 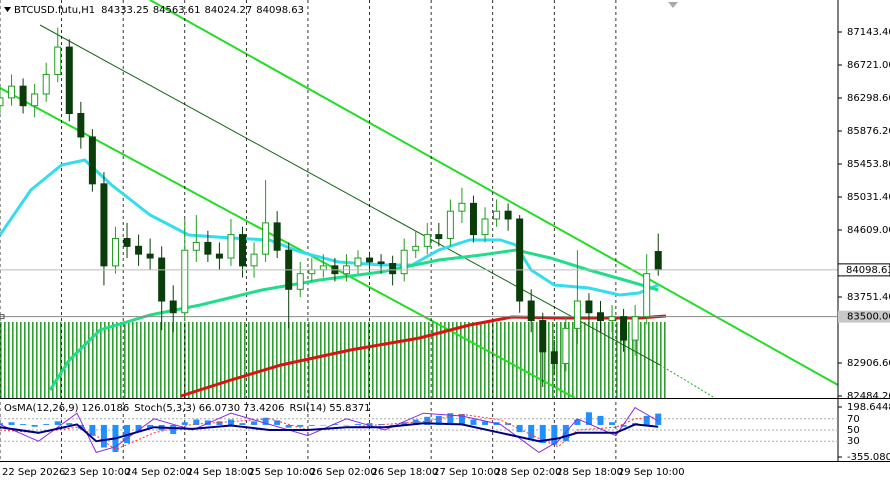 I want to click on y-tick-label: 85876.20, so click(x=868, y=131).